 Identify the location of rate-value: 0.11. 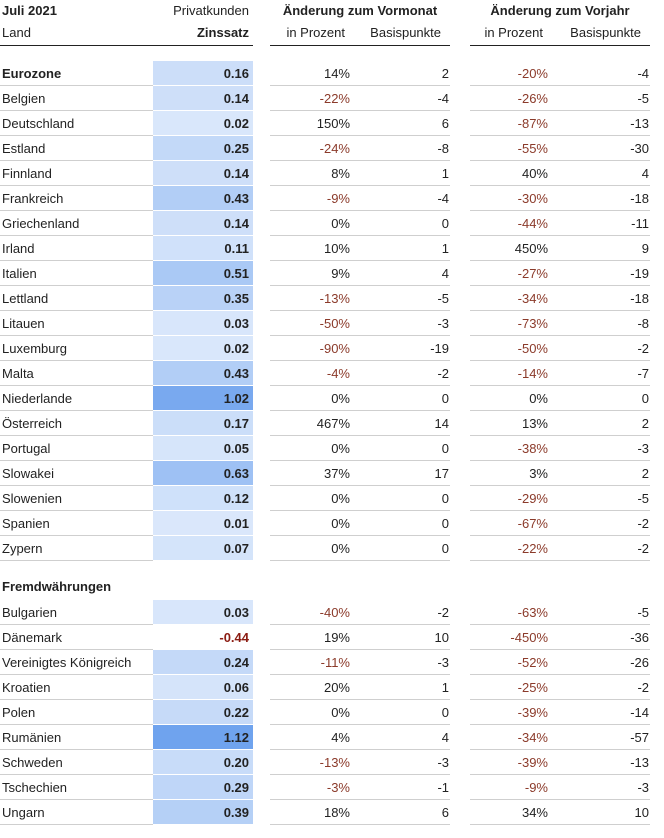
(203, 248).